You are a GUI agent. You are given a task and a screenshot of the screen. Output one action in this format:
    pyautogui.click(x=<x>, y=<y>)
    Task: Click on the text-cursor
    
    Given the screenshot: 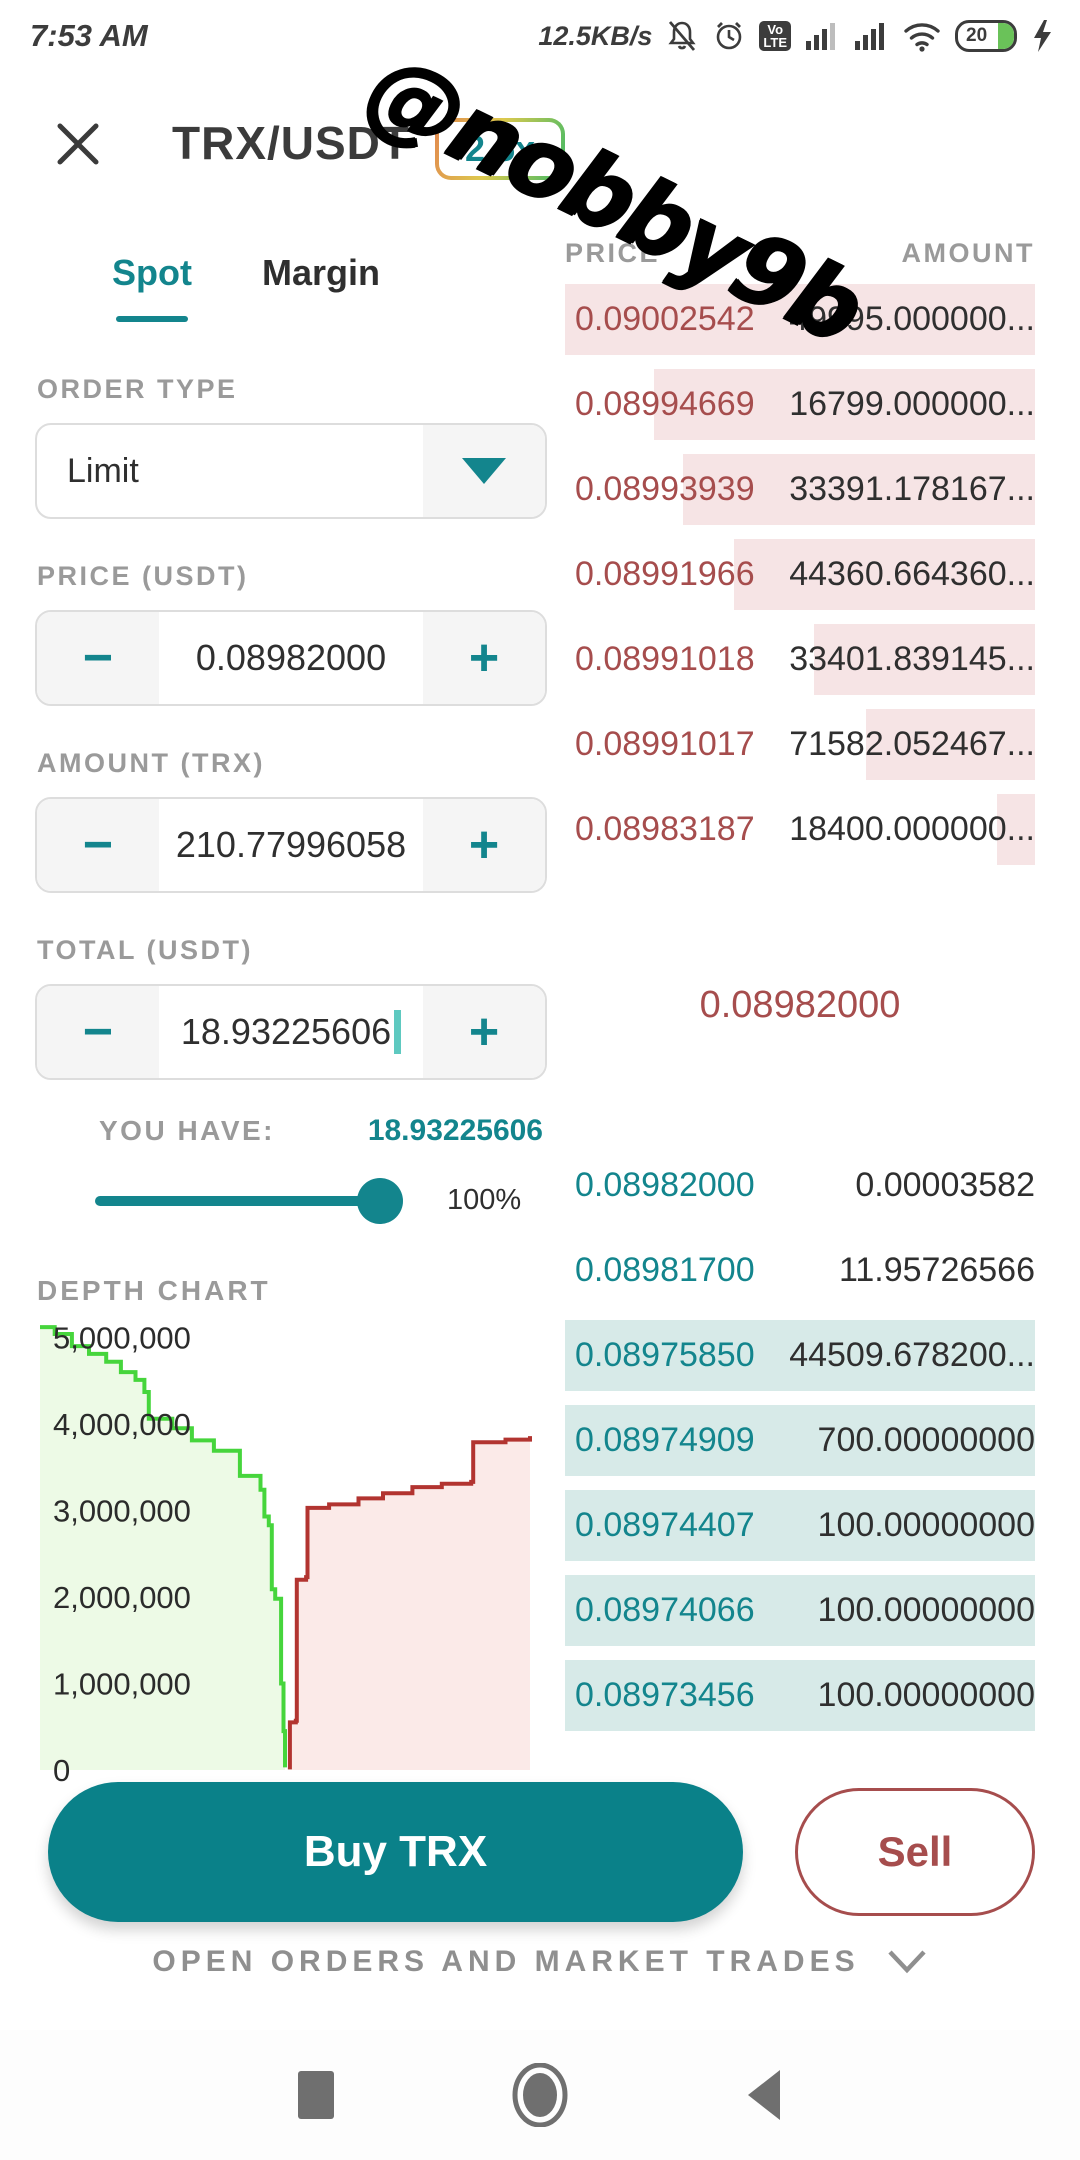 What is the action you would take?
    pyautogui.click(x=398, y=1032)
    